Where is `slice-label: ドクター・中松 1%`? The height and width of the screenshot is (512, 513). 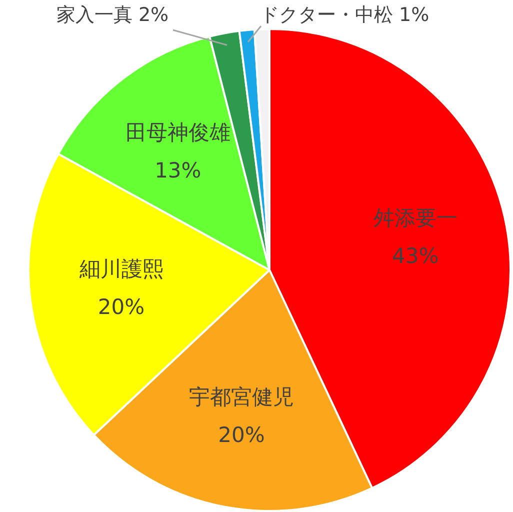 slice-label: ドクター・中松 1% is located at coordinates (345, 15).